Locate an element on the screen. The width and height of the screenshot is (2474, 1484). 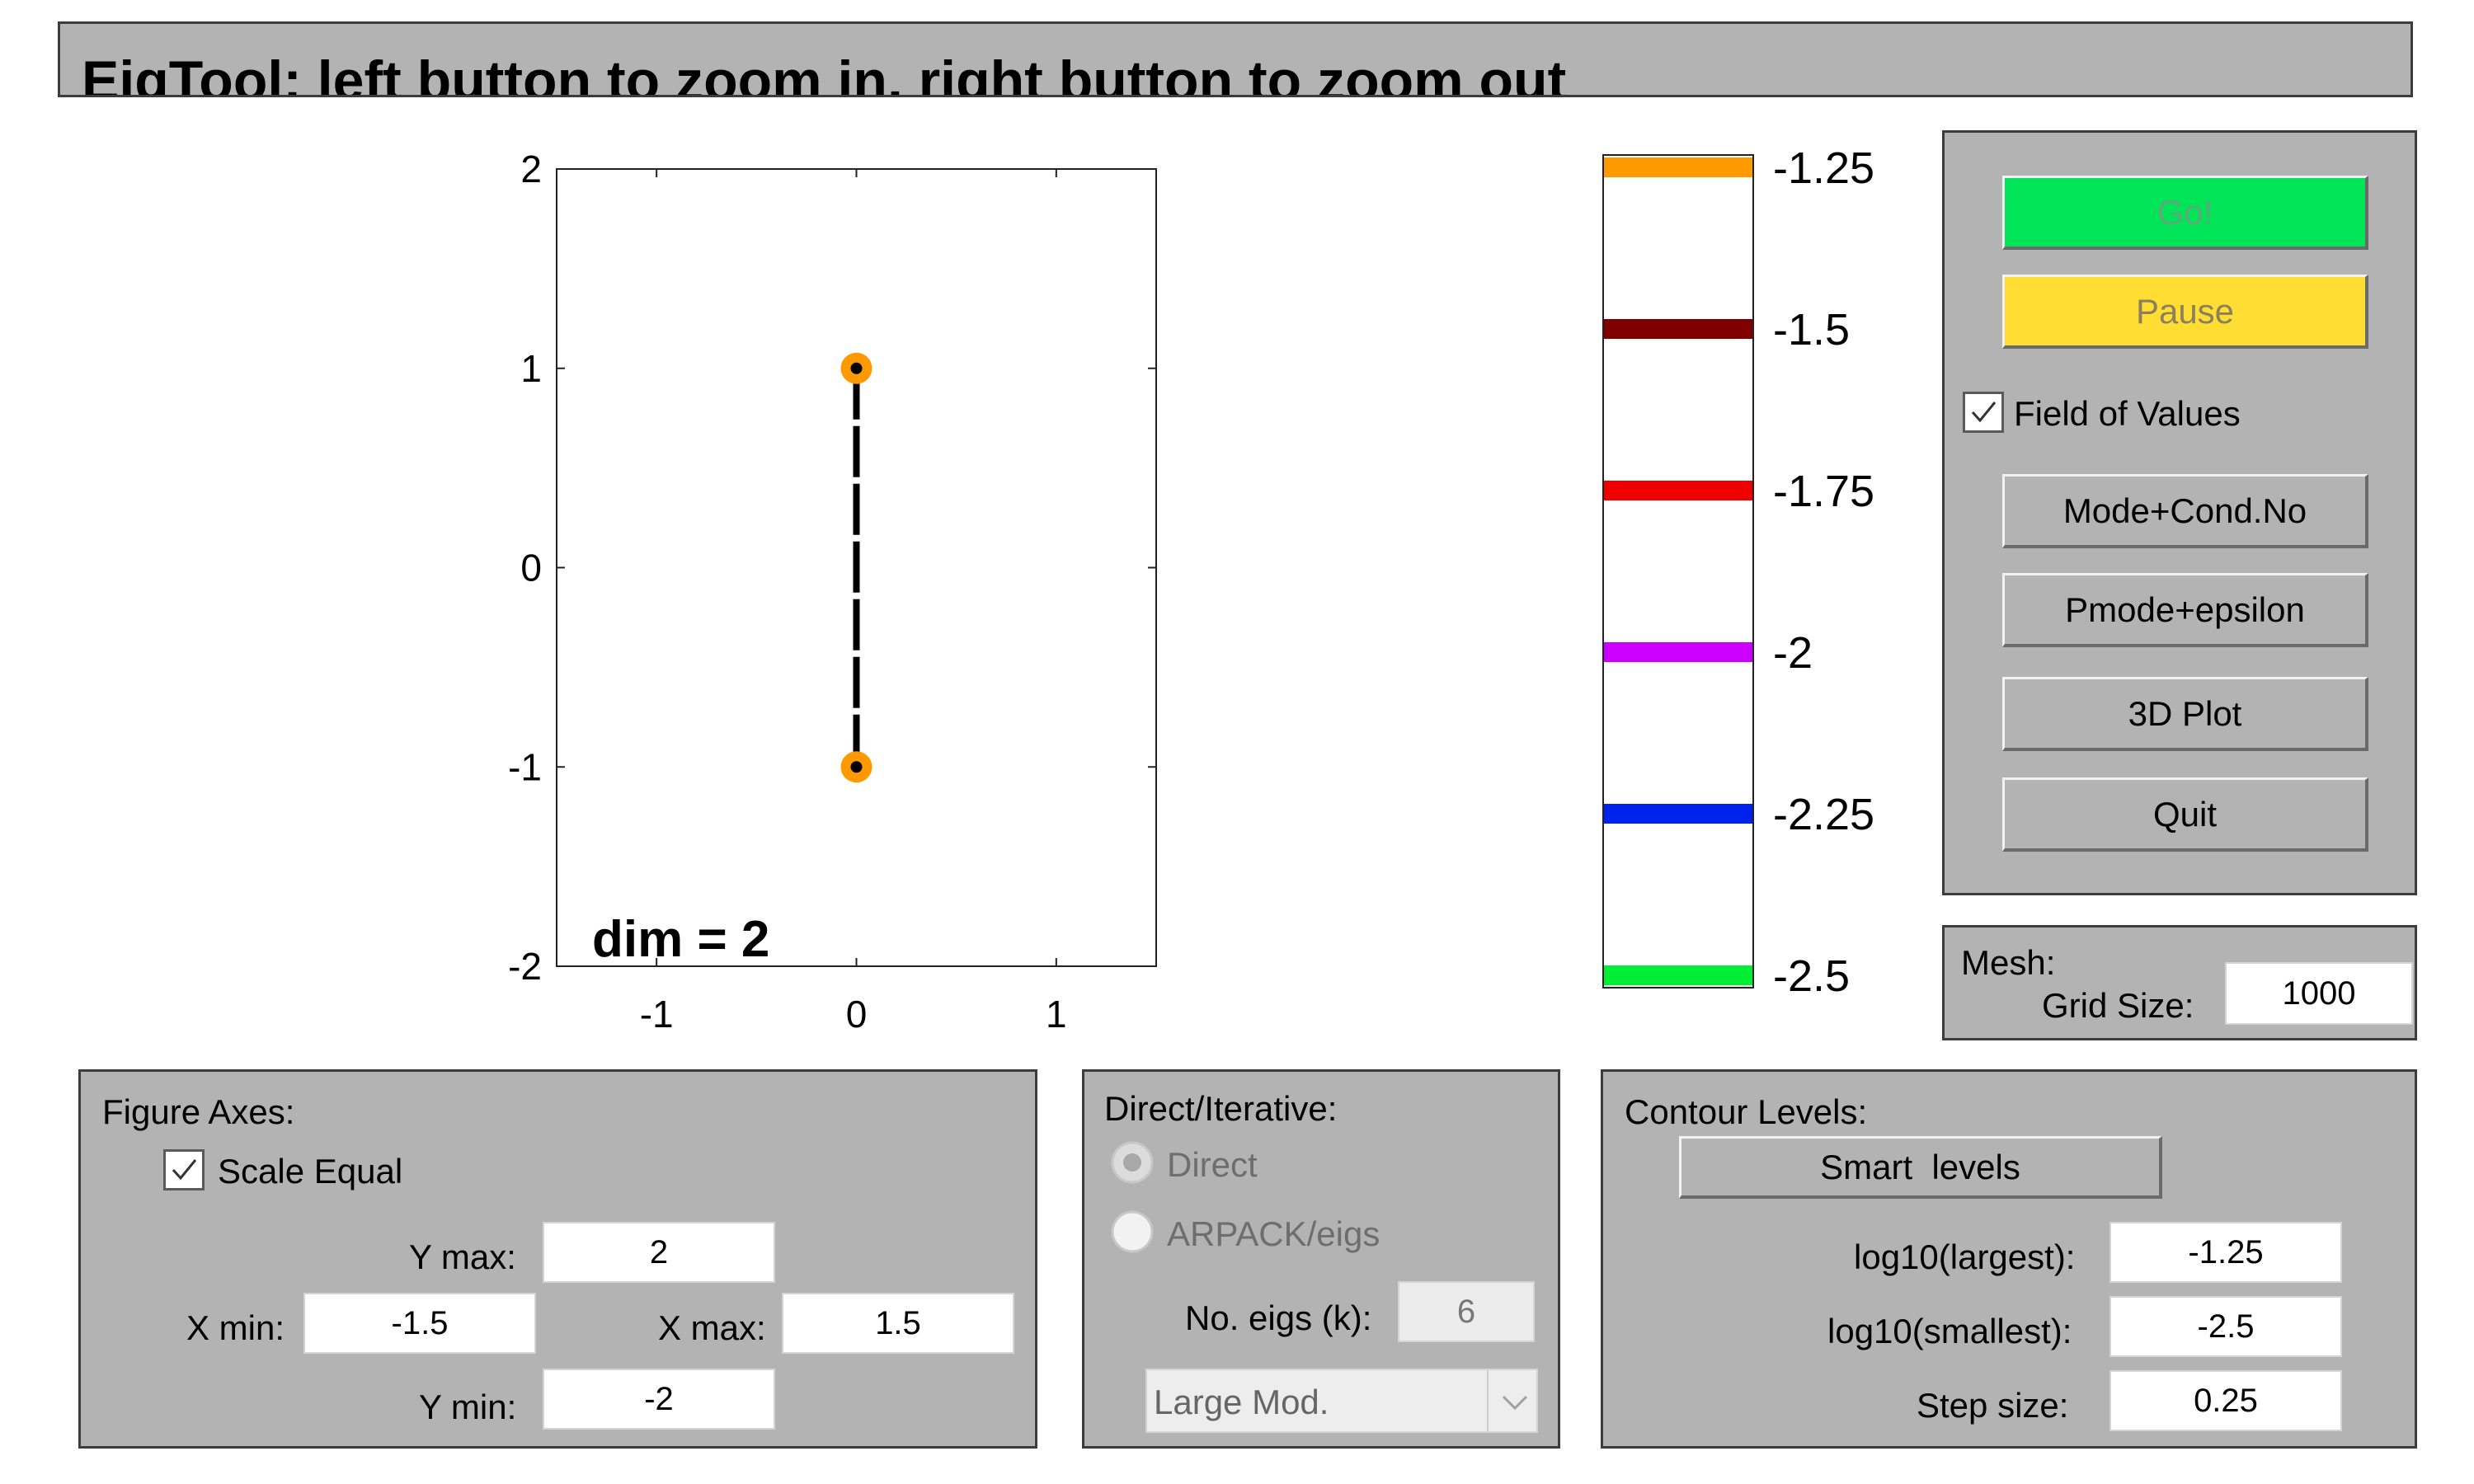
xtick-label: 1 is located at coordinates (1056, 1014).